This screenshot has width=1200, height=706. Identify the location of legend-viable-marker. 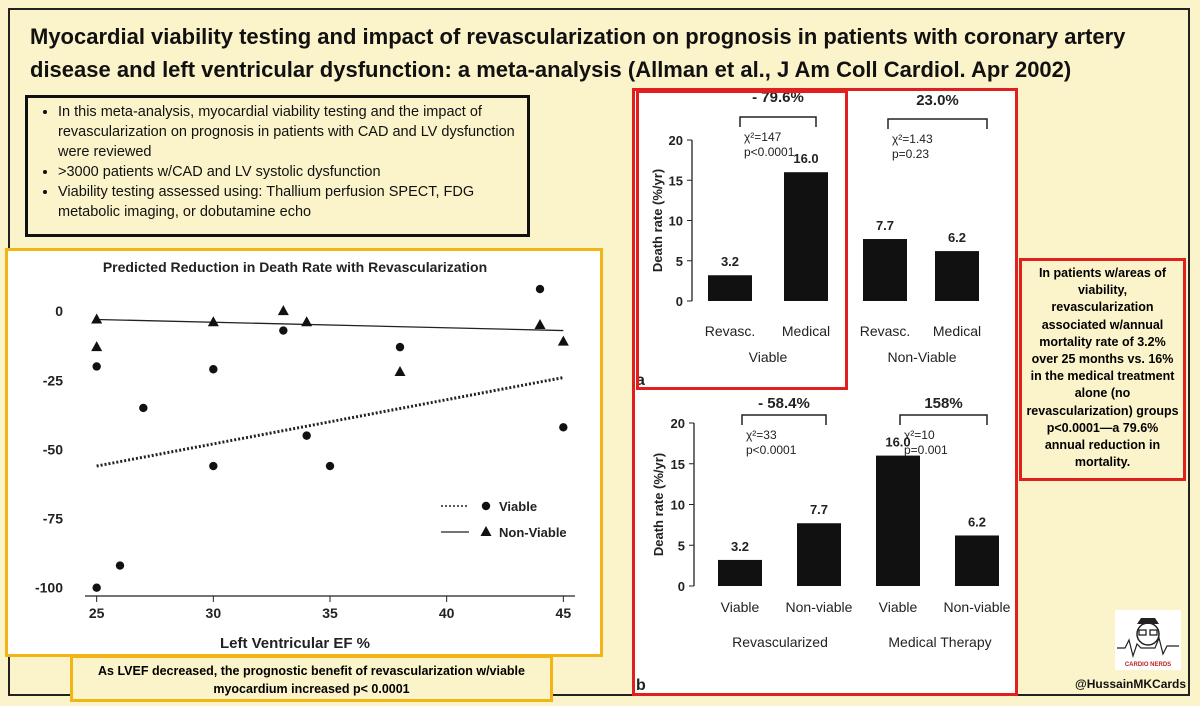
(486, 506).